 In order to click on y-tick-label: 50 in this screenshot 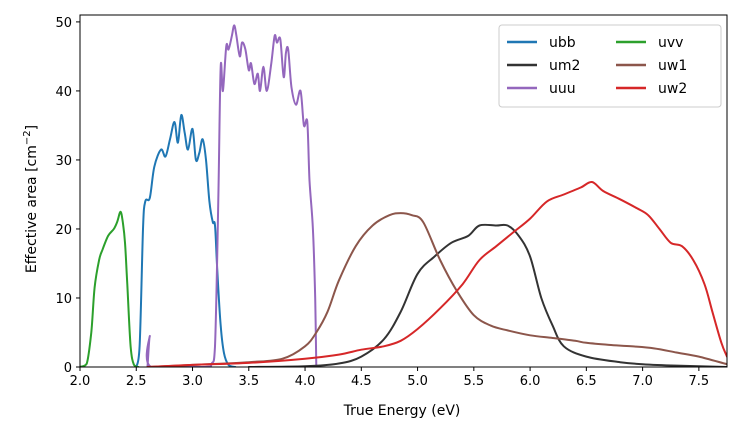, I will do `click(63, 23)`.